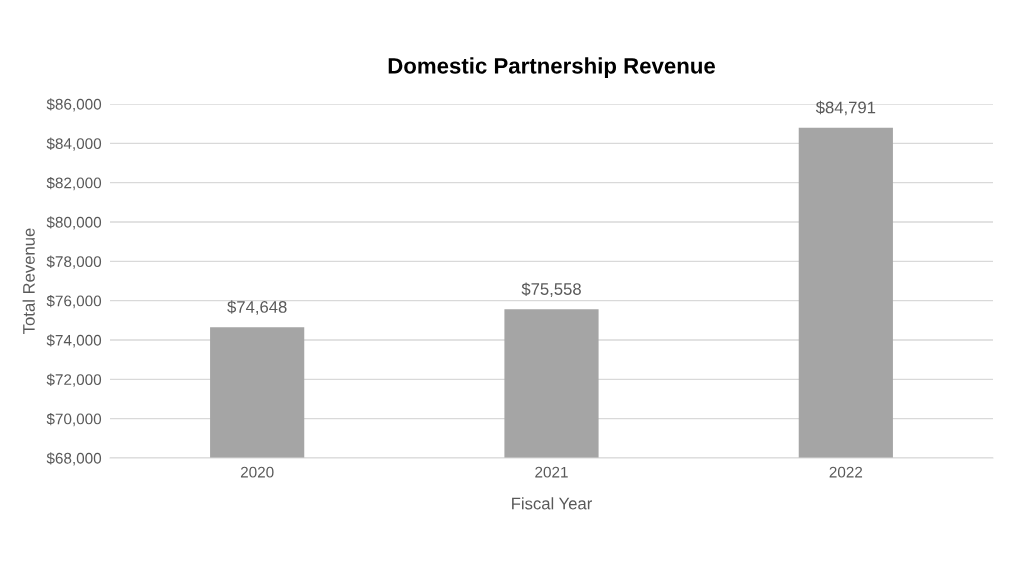  I want to click on y-tick-label: $80,000, so click(74, 223).